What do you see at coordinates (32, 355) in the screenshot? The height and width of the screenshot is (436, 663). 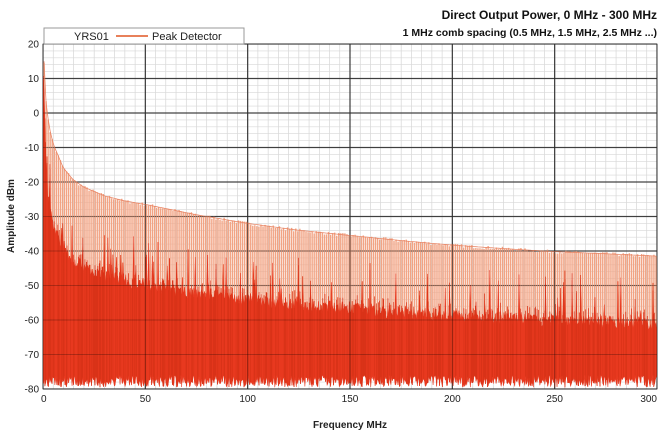 I see `y-tick-label: -70` at bounding box center [32, 355].